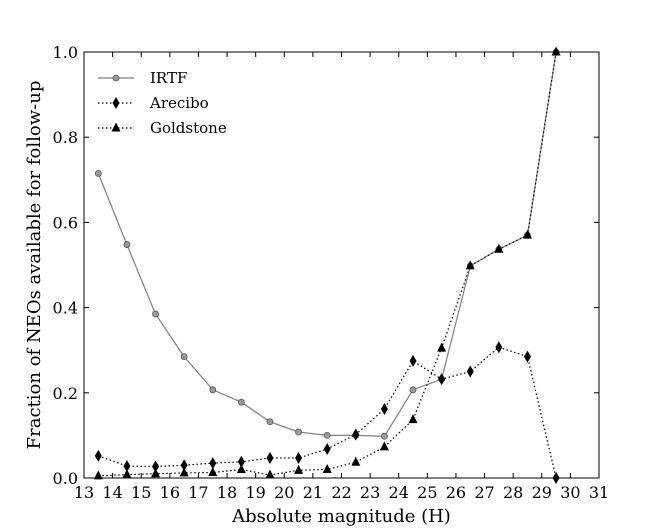  What do you see at coordinates (65, 137) in the screenshot?
I see `y-tick-label: 0.8` at bounding box center [65, 137].